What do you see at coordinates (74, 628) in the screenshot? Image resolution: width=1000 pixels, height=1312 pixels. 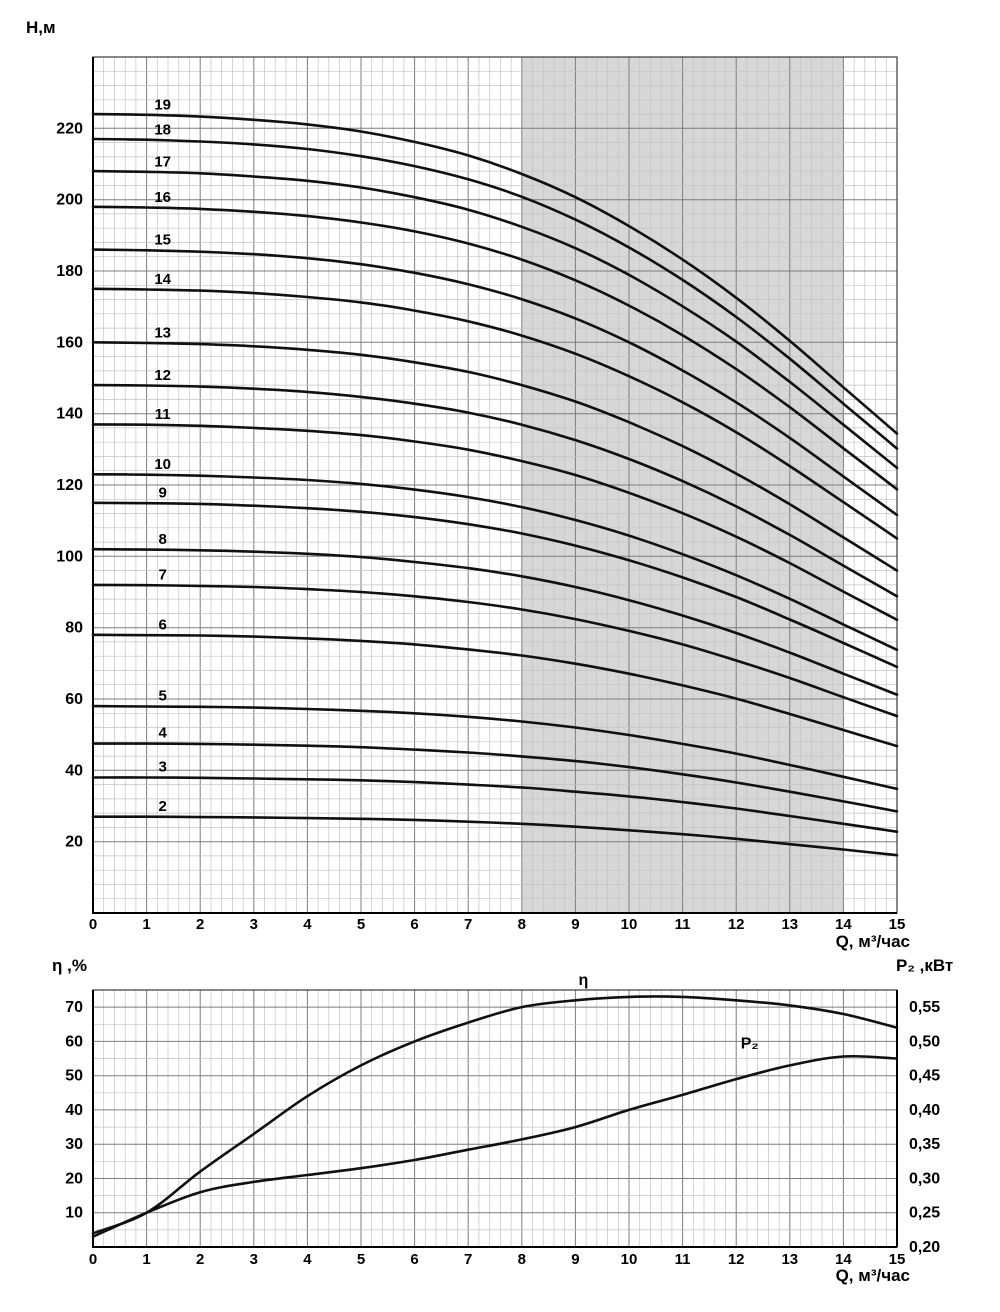 I see `y-tick-label: 80` at bounding box center [74, 628].